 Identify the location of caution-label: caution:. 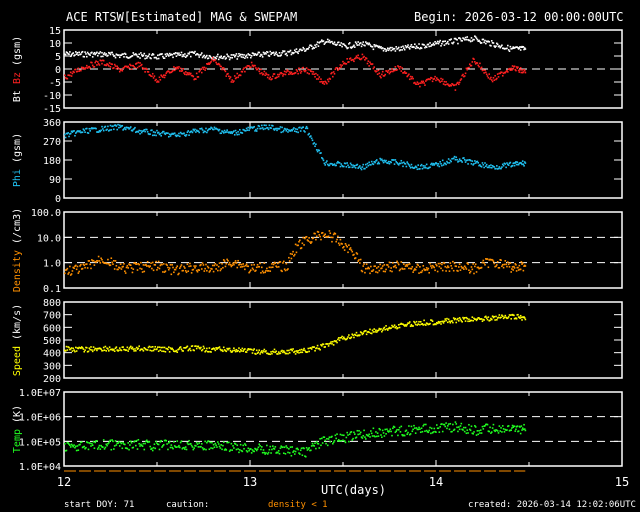
(188, 505).